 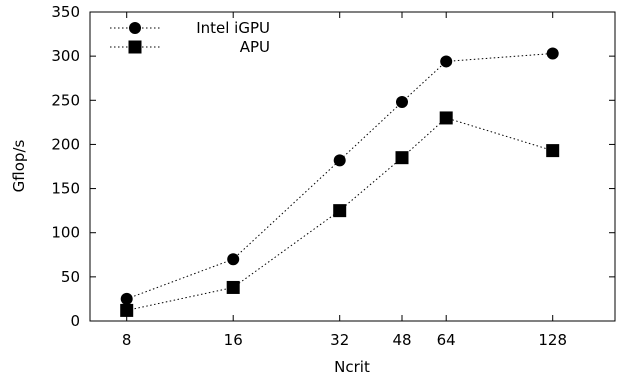 What do you see at coordinates (65, 100) in the screenshot?
I see `y-tick-label: 250` at bounding box center [65, 100].